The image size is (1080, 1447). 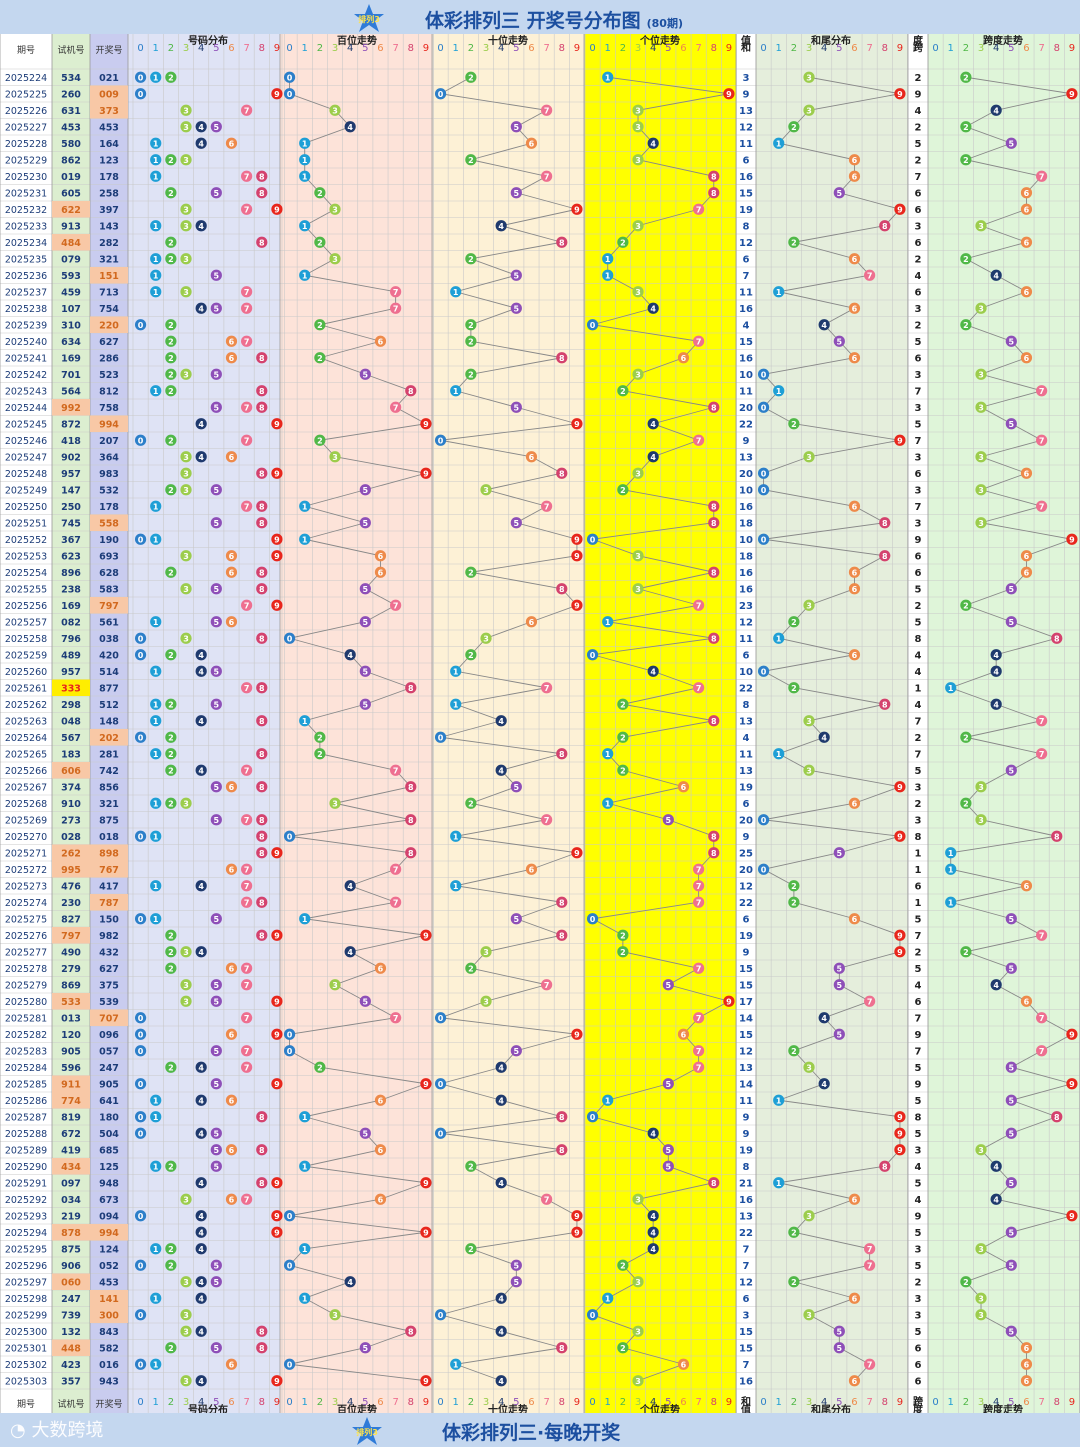 I want to click on issue-number: 2025242, so click(x=26, y=375).